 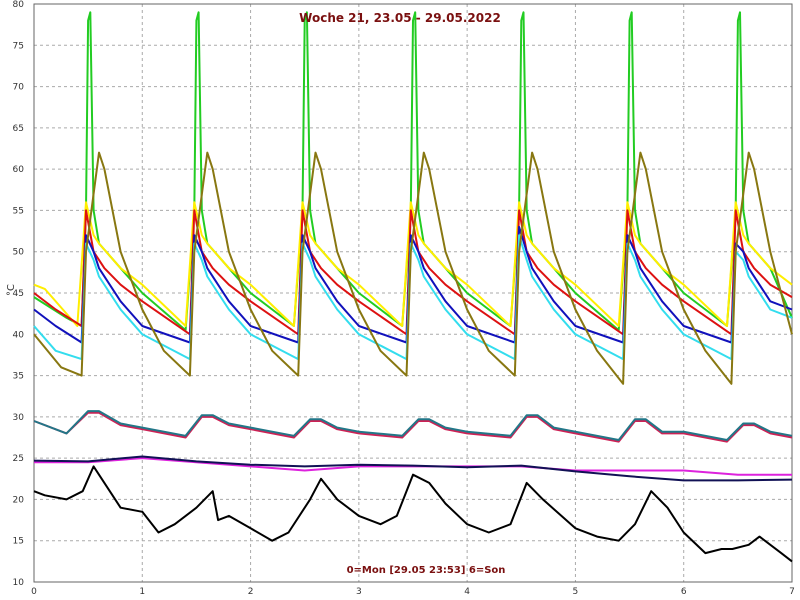 I want to click on y-tick-label: 70, so click(x=19, y=88).